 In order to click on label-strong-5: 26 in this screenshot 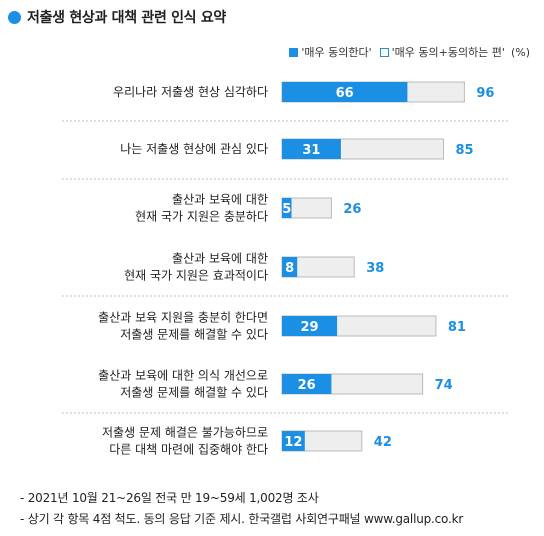, I will do `click(307, 385)`.